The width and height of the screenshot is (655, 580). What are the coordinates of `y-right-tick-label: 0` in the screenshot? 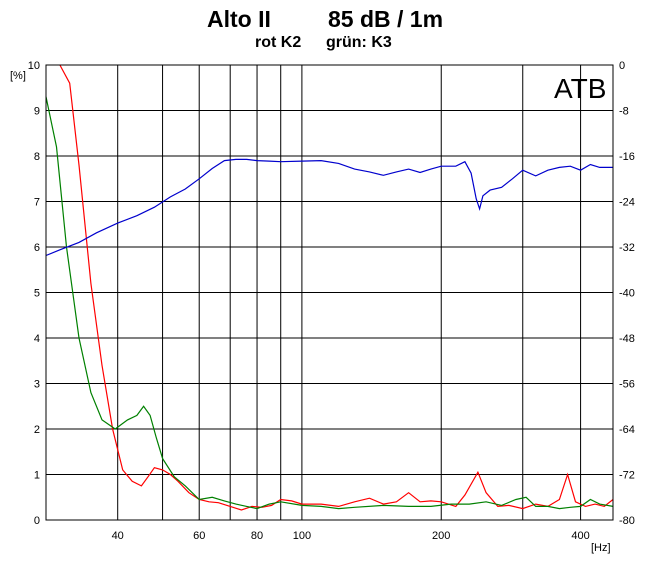 It's located at (622, 66).